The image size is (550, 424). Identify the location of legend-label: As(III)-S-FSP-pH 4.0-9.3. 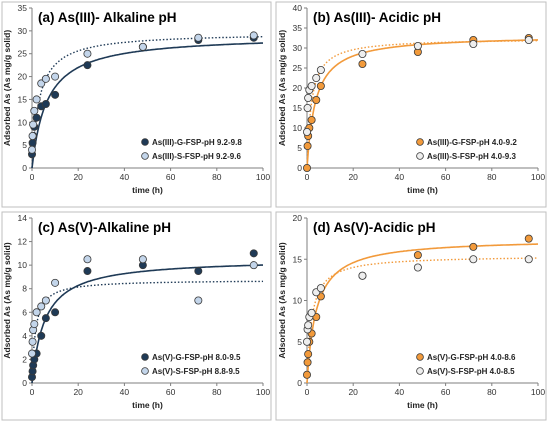
(471, 156).